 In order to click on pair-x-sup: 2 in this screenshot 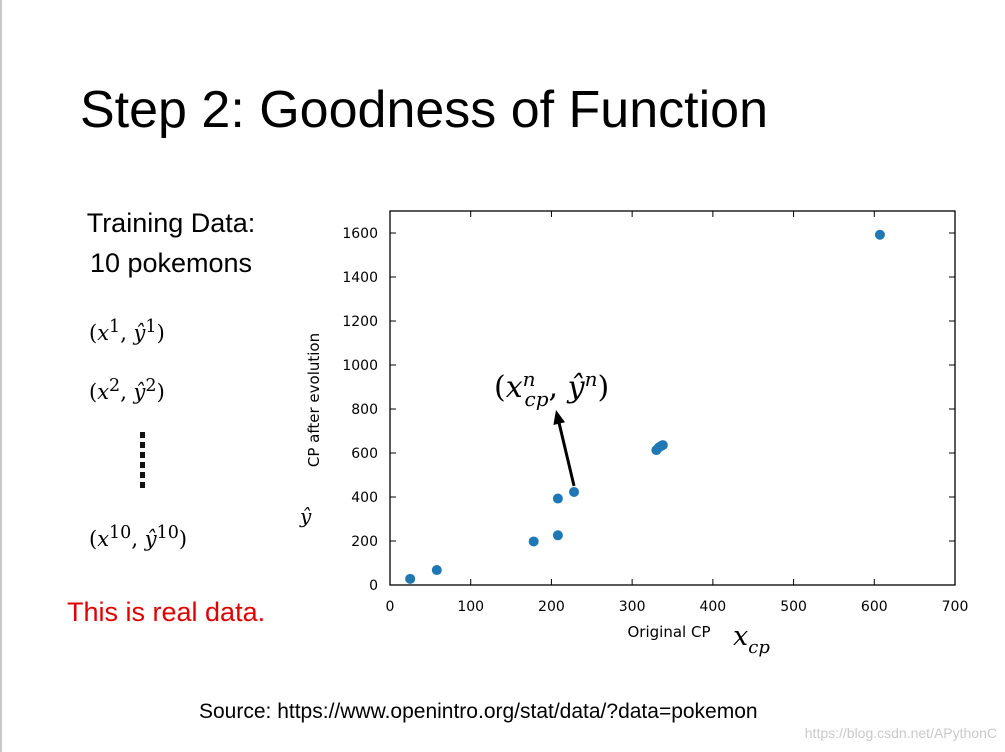, I will do `click(115, 386)`.